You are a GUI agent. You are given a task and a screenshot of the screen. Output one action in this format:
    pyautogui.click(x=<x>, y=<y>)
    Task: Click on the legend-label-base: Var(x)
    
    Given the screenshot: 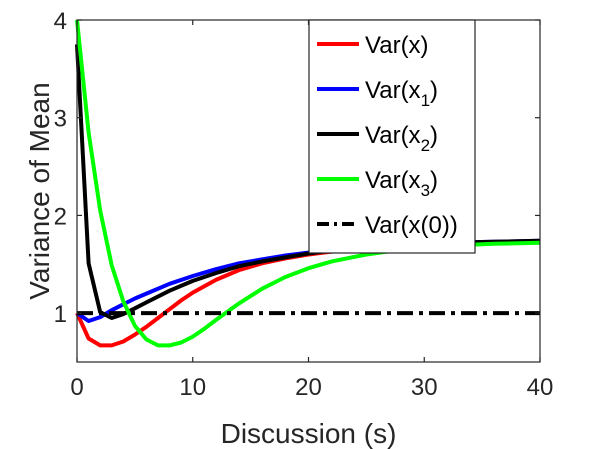 What is the action you would take?
    pyautogui.click(x=397, y=45)
    